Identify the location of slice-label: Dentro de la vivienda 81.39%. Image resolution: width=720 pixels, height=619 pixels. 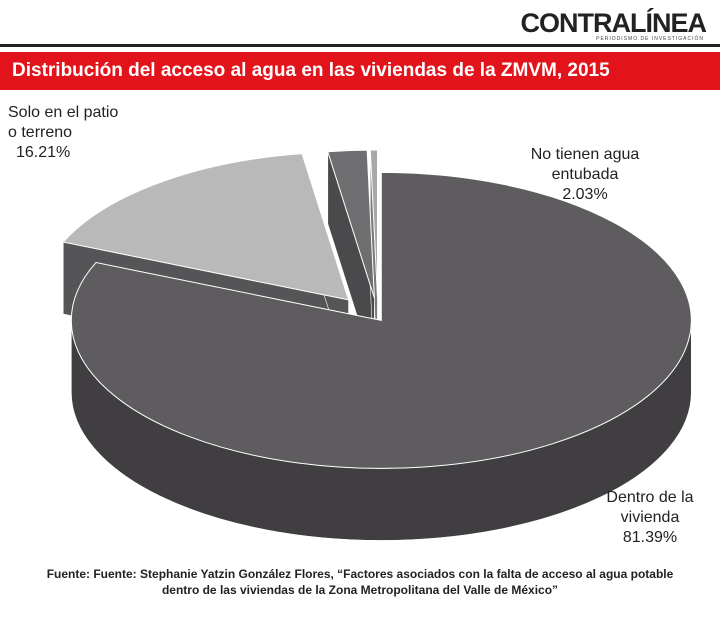
(650, 518).